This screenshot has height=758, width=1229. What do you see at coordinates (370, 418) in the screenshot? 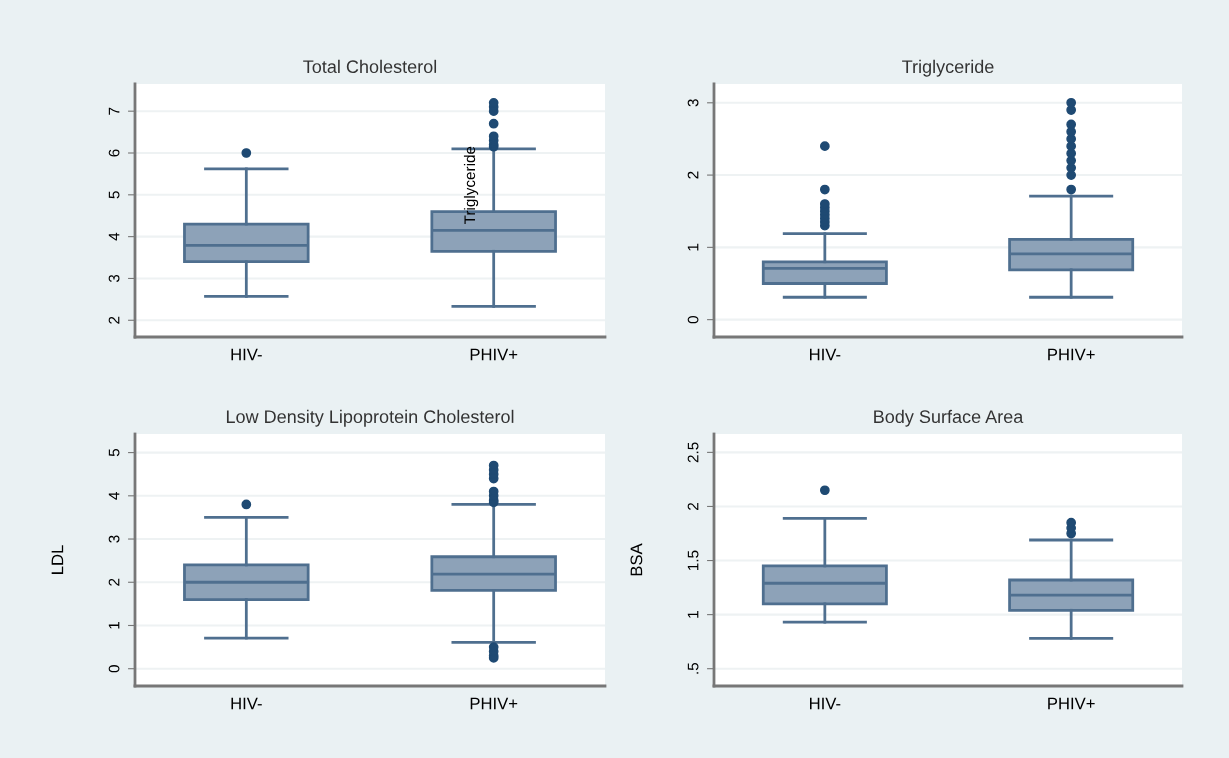
I see `chart-title: Low Density Lipoprotein Cholesterol` at bounding box center [370, 418].